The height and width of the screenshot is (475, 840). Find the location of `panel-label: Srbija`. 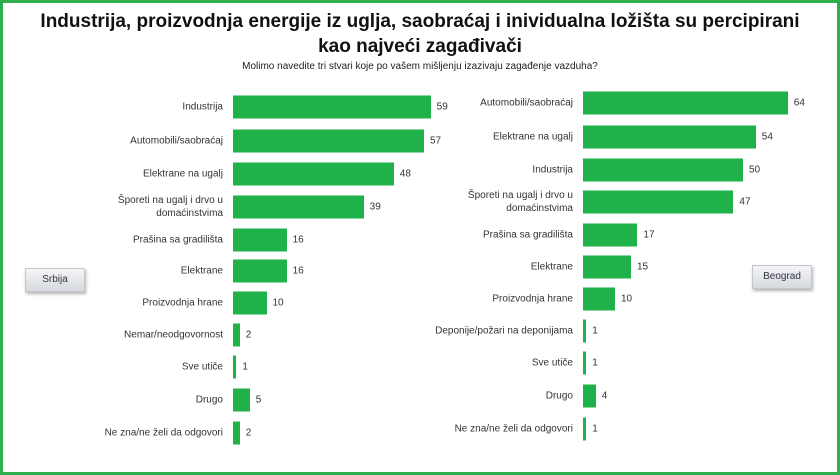

panel-label: Srbija is located at coordinates (55, 280).